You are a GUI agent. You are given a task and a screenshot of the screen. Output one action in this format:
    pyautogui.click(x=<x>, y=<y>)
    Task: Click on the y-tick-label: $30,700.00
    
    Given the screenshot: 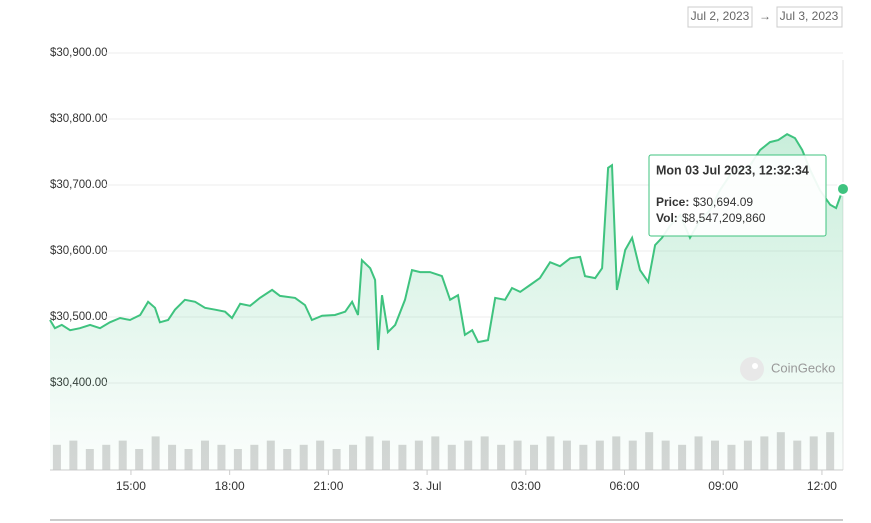 What is the action you would take?
    pyautogui.click(x=79, y=185)
    